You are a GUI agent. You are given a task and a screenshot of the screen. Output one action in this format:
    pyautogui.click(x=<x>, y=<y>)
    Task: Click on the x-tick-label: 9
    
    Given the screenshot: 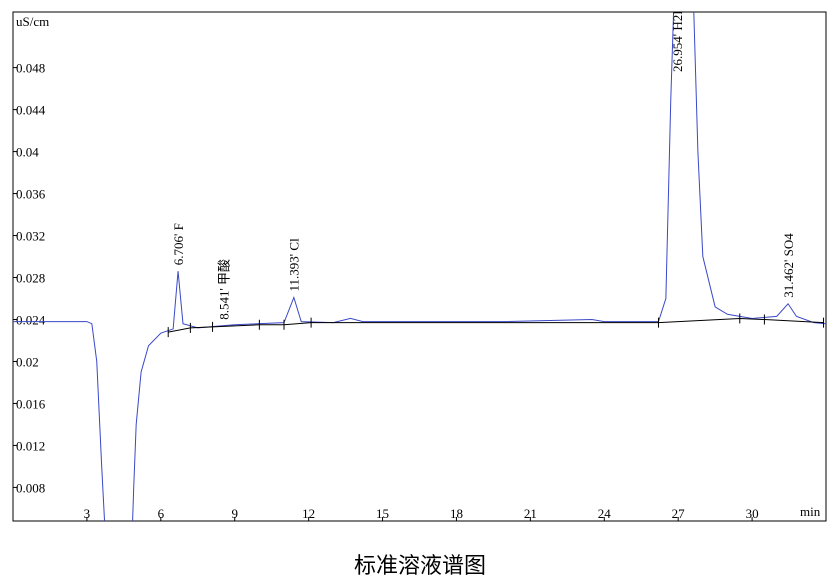 What is the action you would take?
    pyautogui.click(x=234, y=513)
    